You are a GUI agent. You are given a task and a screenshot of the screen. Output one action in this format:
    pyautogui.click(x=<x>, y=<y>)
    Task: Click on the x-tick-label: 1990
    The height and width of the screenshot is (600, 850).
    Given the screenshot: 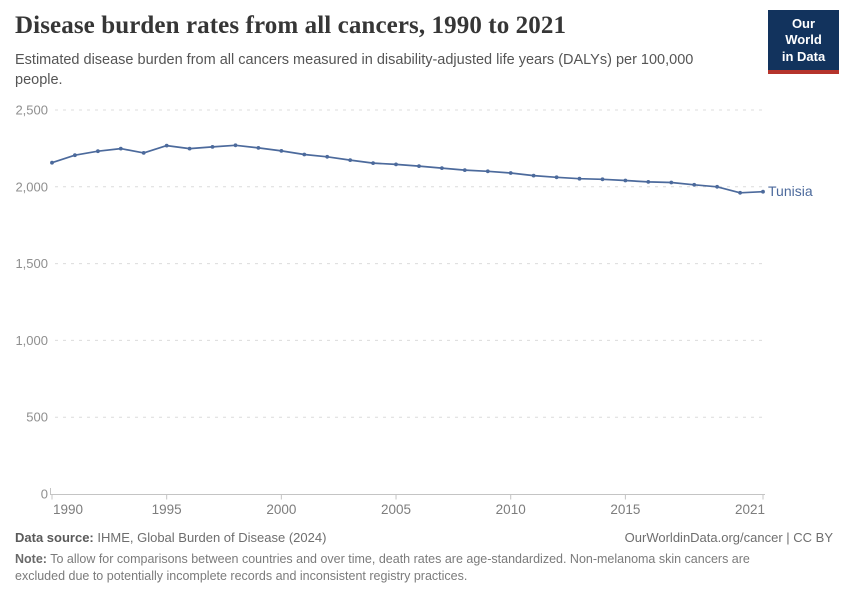 What is the action you would take?
    pyautogui.click(x=68, y=509)
    